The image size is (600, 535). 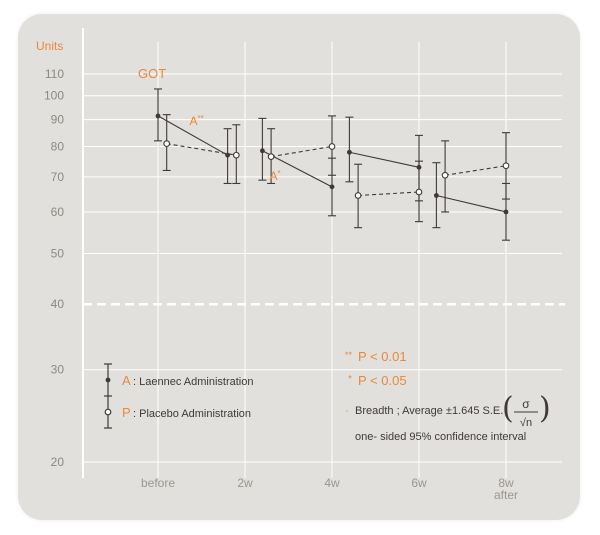 What do you see at coordinates (58, 146) in the screenshot?
I see `y-tick-label: 80` at bounding box center [58, 146].